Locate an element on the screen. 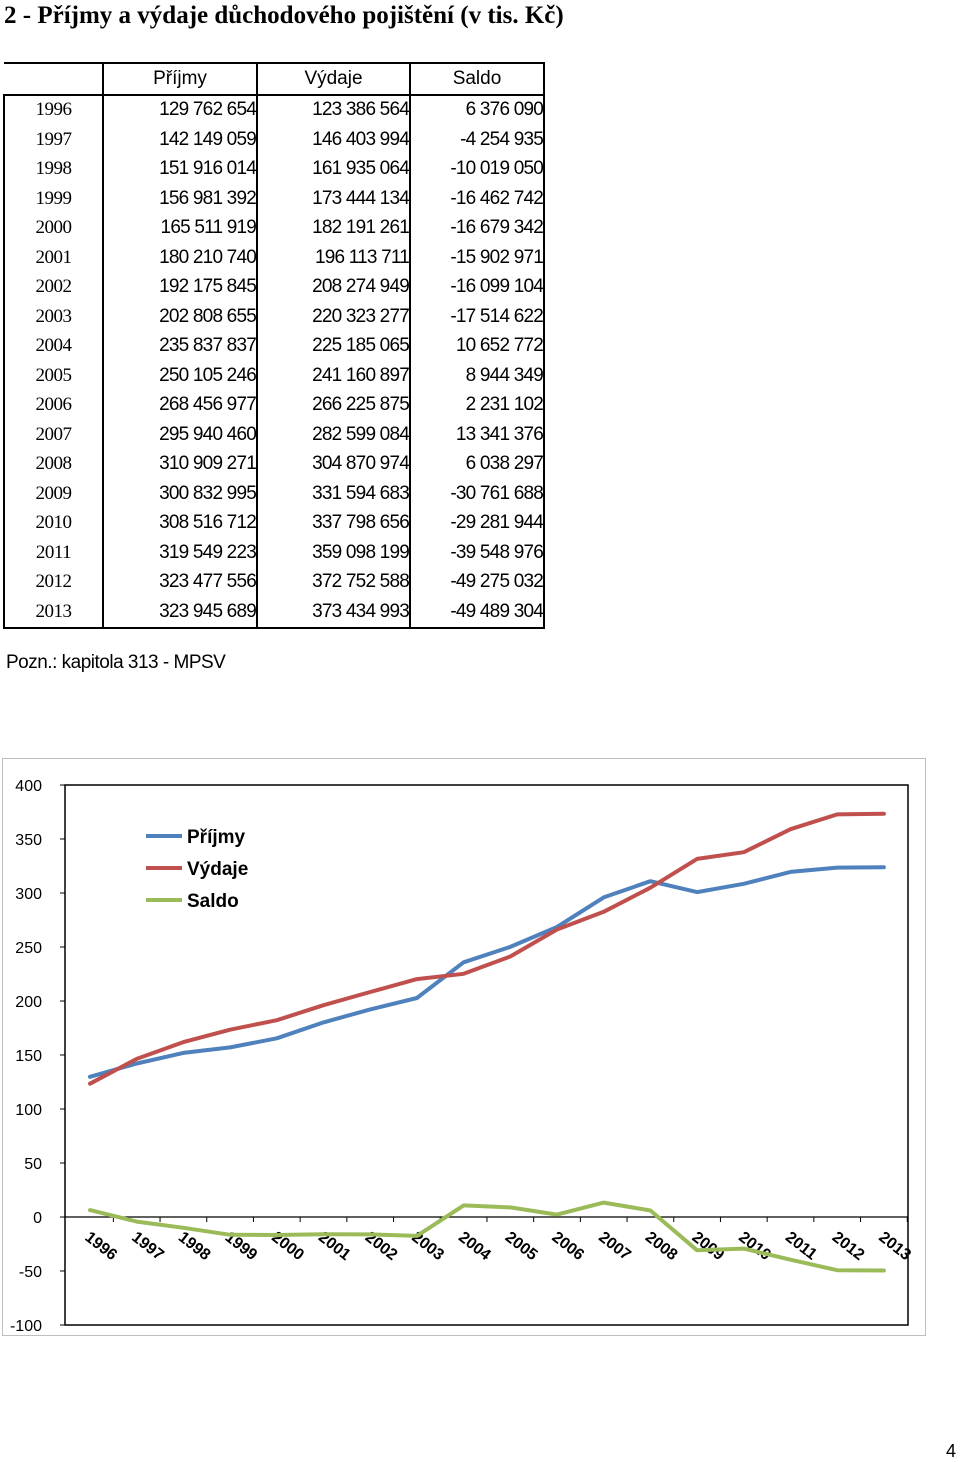  table-row: 2000 165 511 919 182 191 261 -16 679 342 is located at coordinates (274, 228).